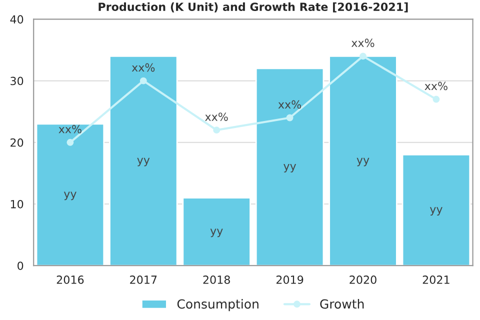 The image size is (480, 320). What do you see at coordinates (17, 204) in the screenshot?
I see `y-tick-label: 10` at bounding box center [17, 204].